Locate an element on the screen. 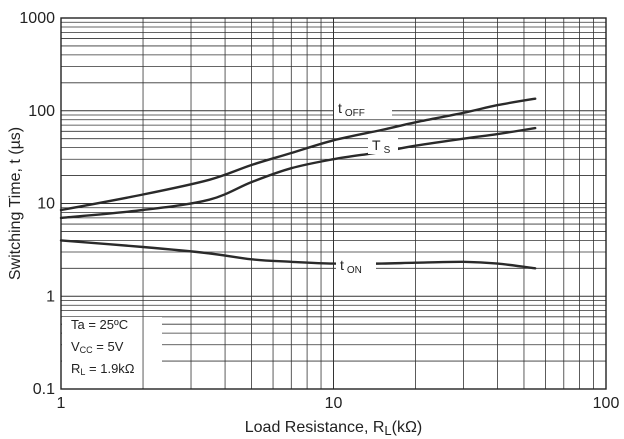 The image size is (624, 439). x-axis-title-sub: L is located at coordinates (387, 430).